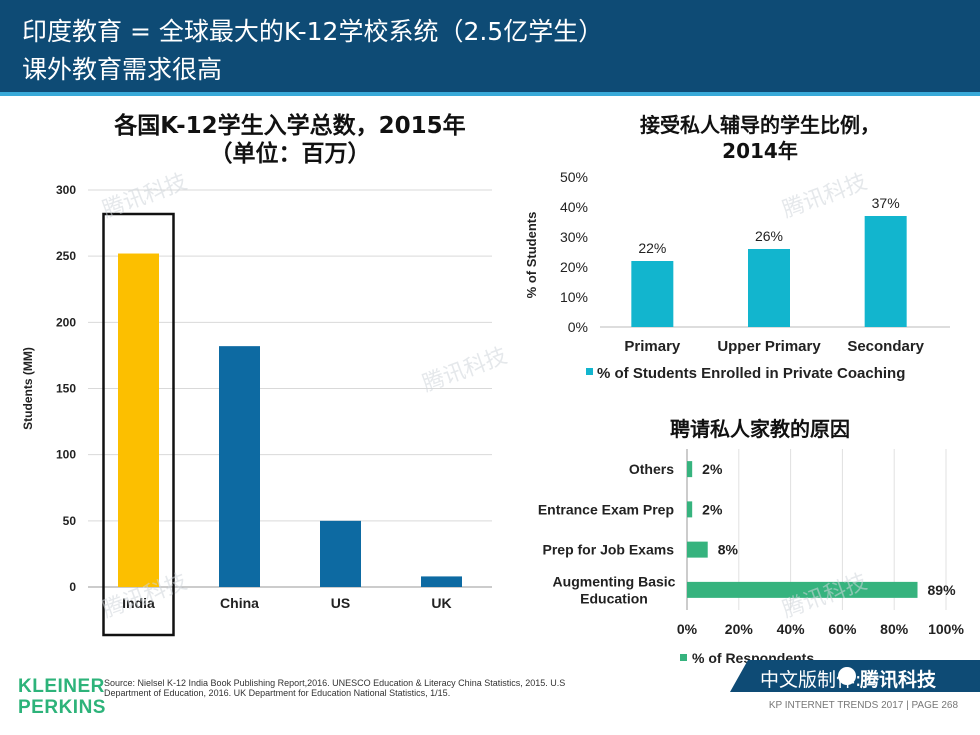 Image resolution: width=980 pixels, height=735 pixels. What do you see at coordinates (28, 388) in the screenshot?
I see `y-axis-label: Students (MM)` at bounding box center [28, 388].